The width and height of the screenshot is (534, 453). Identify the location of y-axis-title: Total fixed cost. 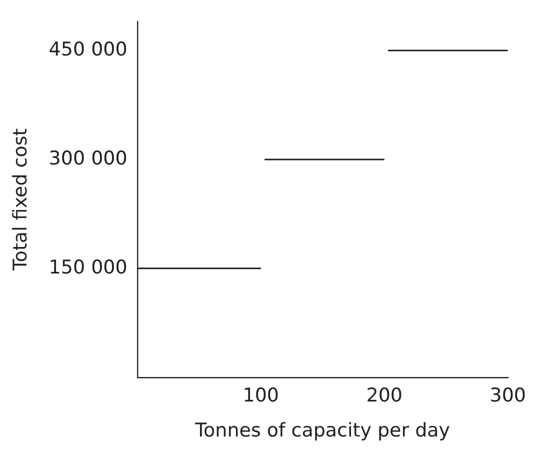
(20, 200).